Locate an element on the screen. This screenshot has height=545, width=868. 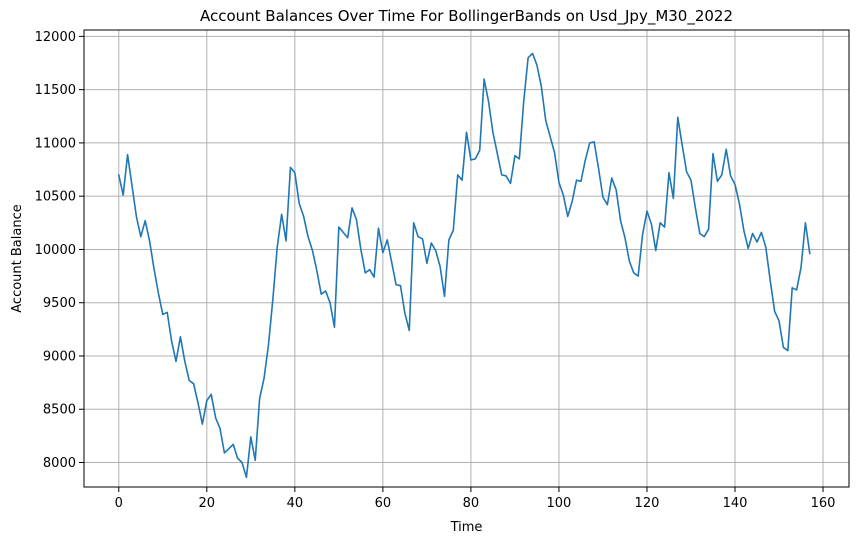
y-tick-label: 8500 is located at coordinates (59, 410).